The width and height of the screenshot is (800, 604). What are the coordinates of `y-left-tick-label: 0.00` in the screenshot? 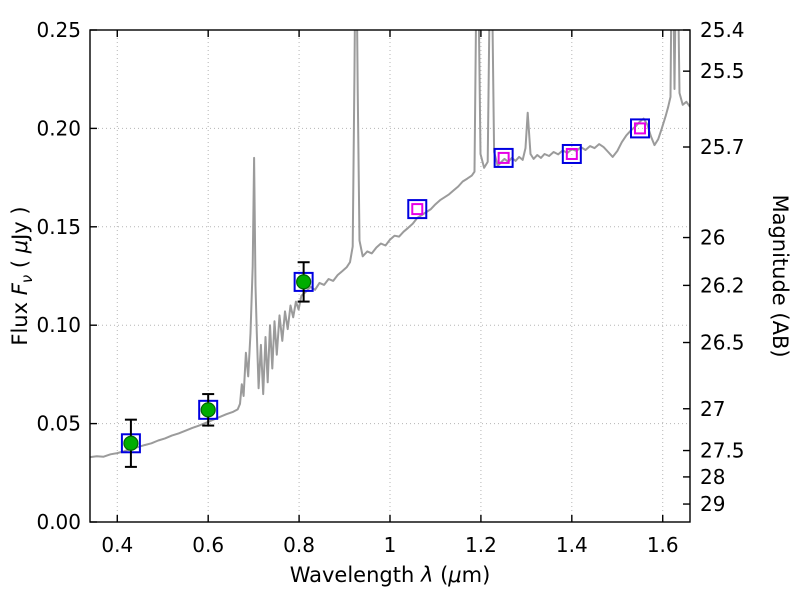 It's located at (58, 522).